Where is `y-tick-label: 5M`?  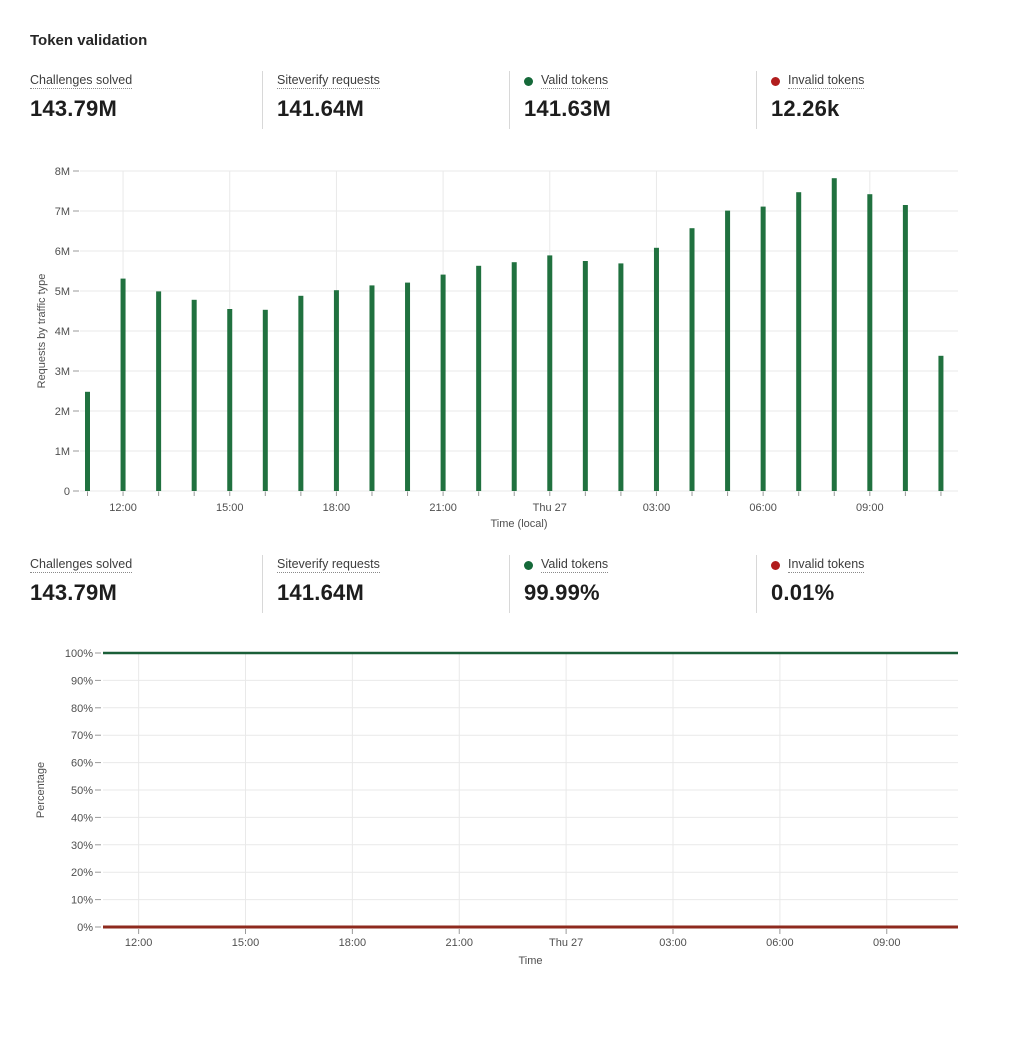 y-tick-label: 5M is located at coordinates (62, 292).